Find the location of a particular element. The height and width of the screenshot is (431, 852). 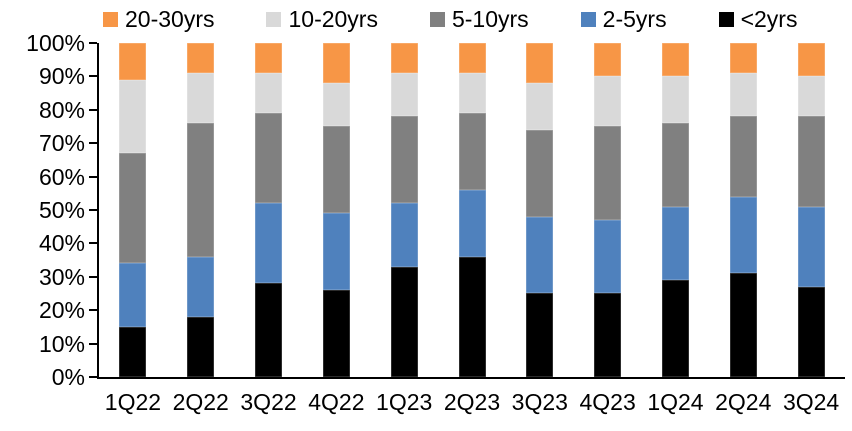

bar-4q22 is located at coordinates (336, 210).